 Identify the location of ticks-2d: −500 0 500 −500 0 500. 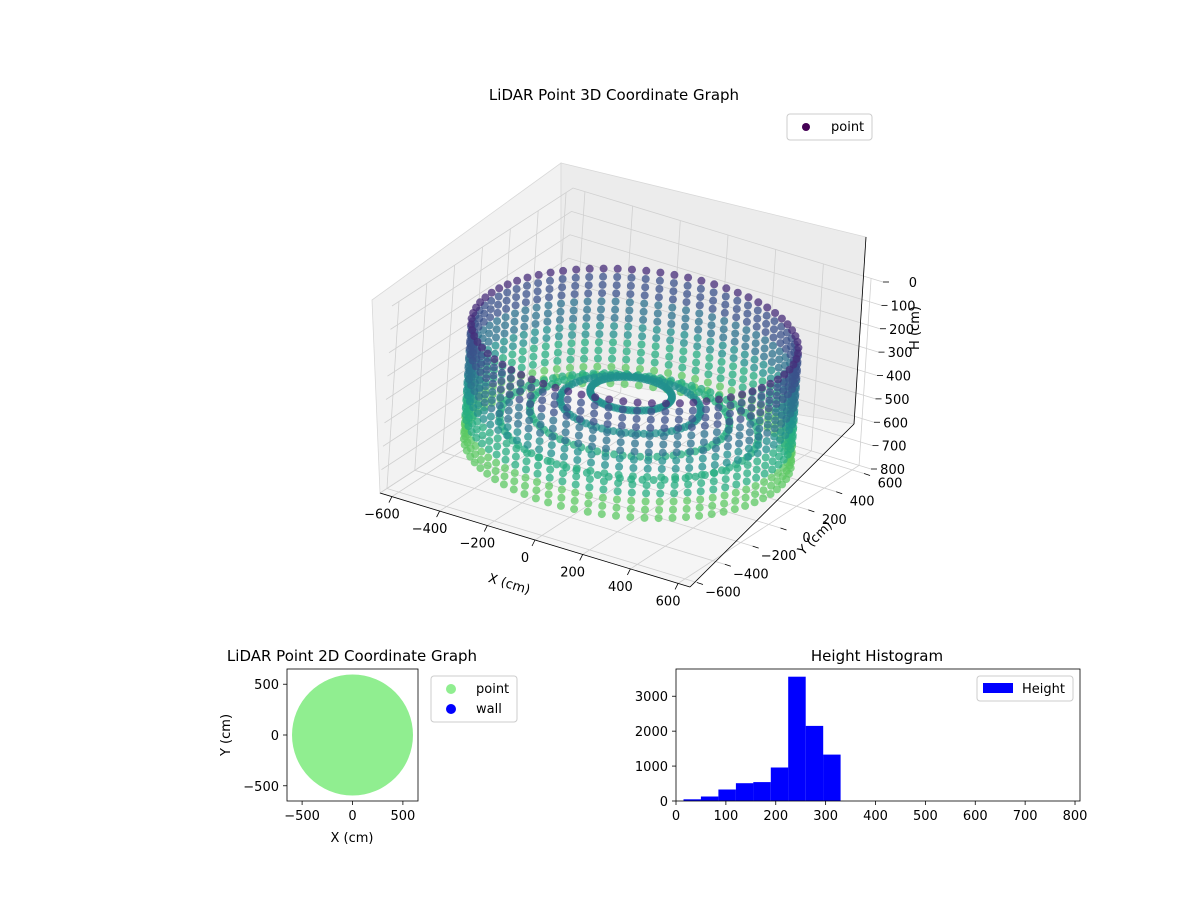
(329, 751).